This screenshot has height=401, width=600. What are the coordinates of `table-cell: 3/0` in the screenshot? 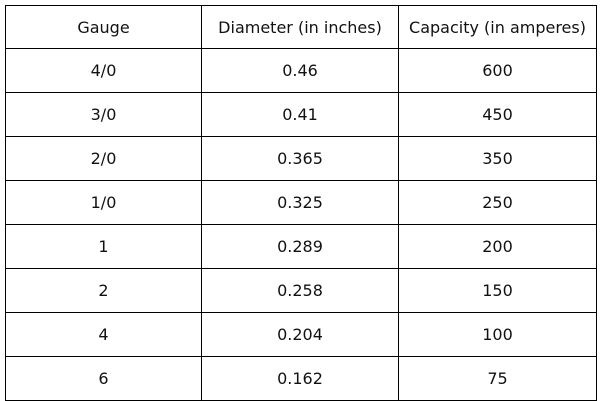 It's located at (103, 114).